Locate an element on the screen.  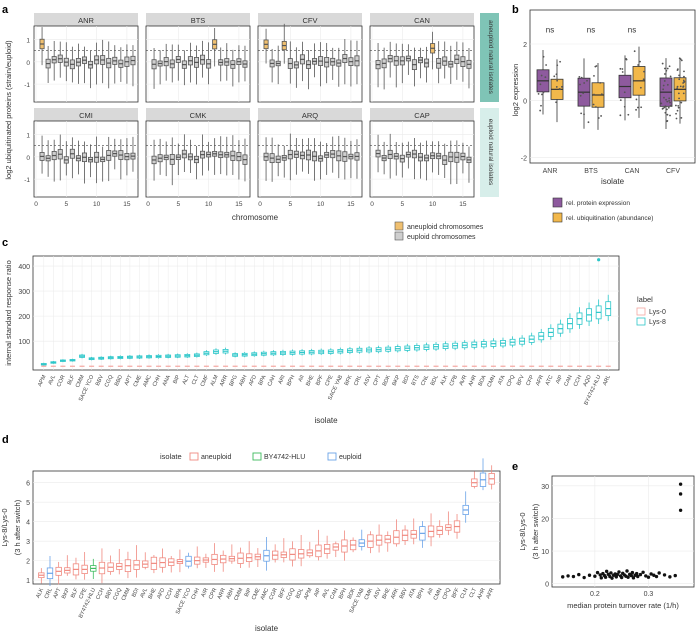
legend-title: isolate is located at coordinates (171, 456).